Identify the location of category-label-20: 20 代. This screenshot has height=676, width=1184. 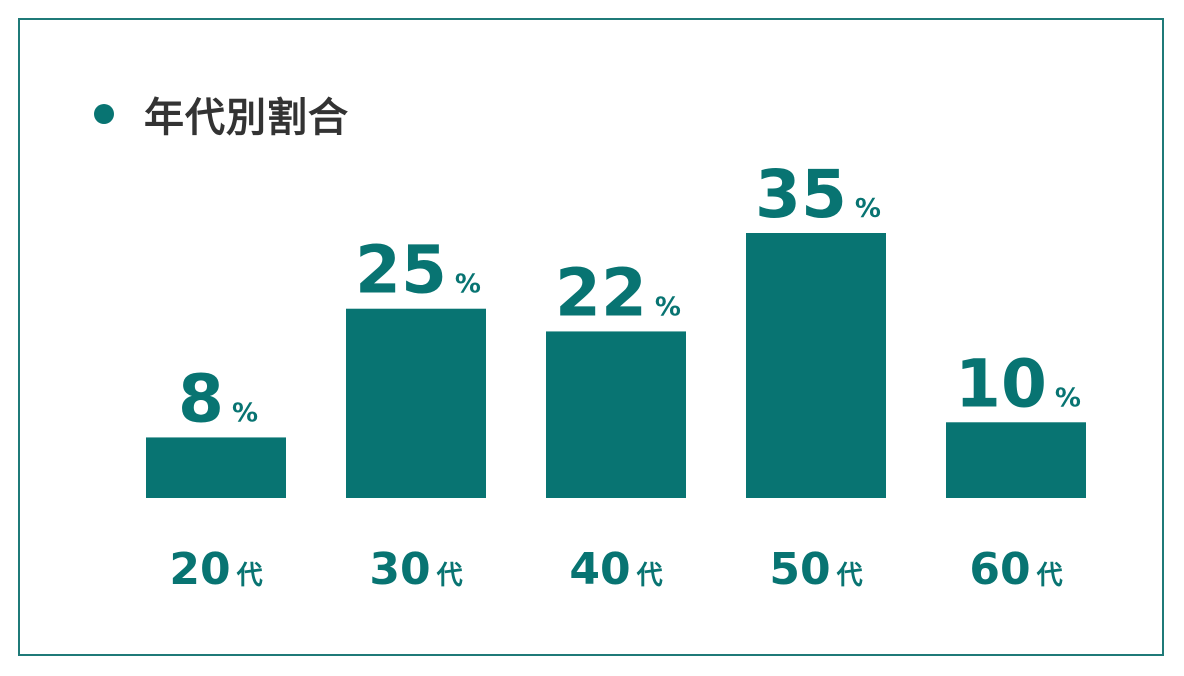
(215, 569).